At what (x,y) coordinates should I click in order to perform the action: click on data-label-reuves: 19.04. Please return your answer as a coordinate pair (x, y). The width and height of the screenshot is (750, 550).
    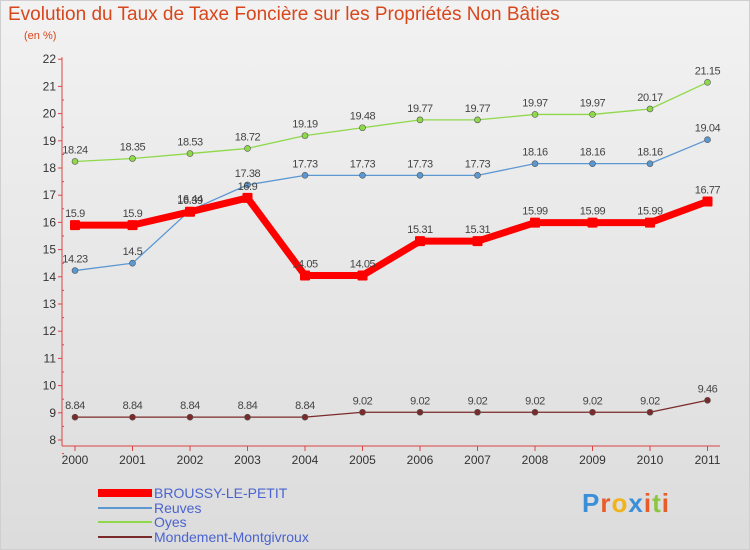
    Looking at the image, I should click on (708, 129).